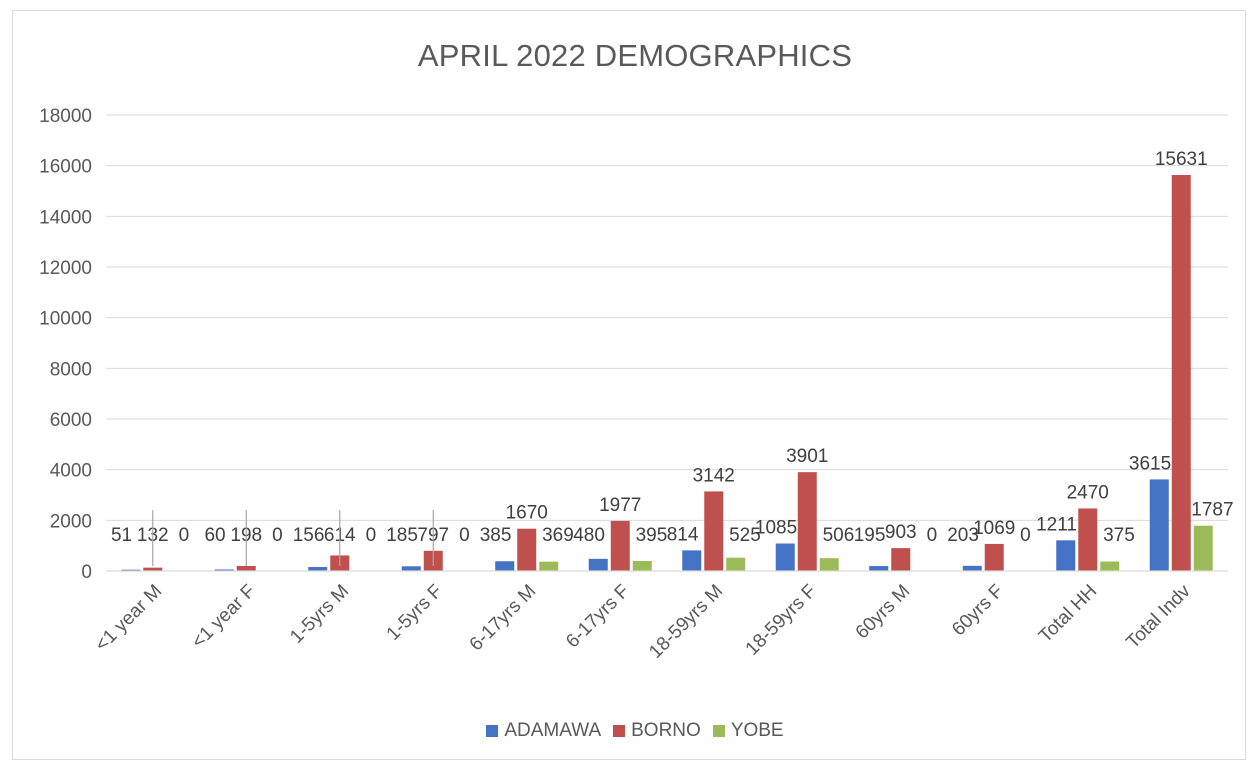 The width and height of the screenshot is (1248, 761). Describe the element at coordinates (652, 535) in the screenshot. I see `data-label: 395` at that location.